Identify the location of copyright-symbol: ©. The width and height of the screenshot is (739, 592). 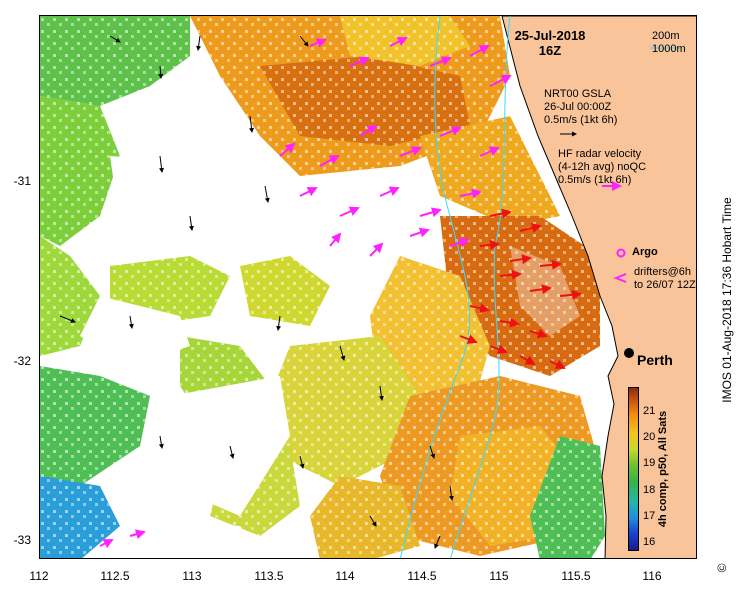
(722, 568).